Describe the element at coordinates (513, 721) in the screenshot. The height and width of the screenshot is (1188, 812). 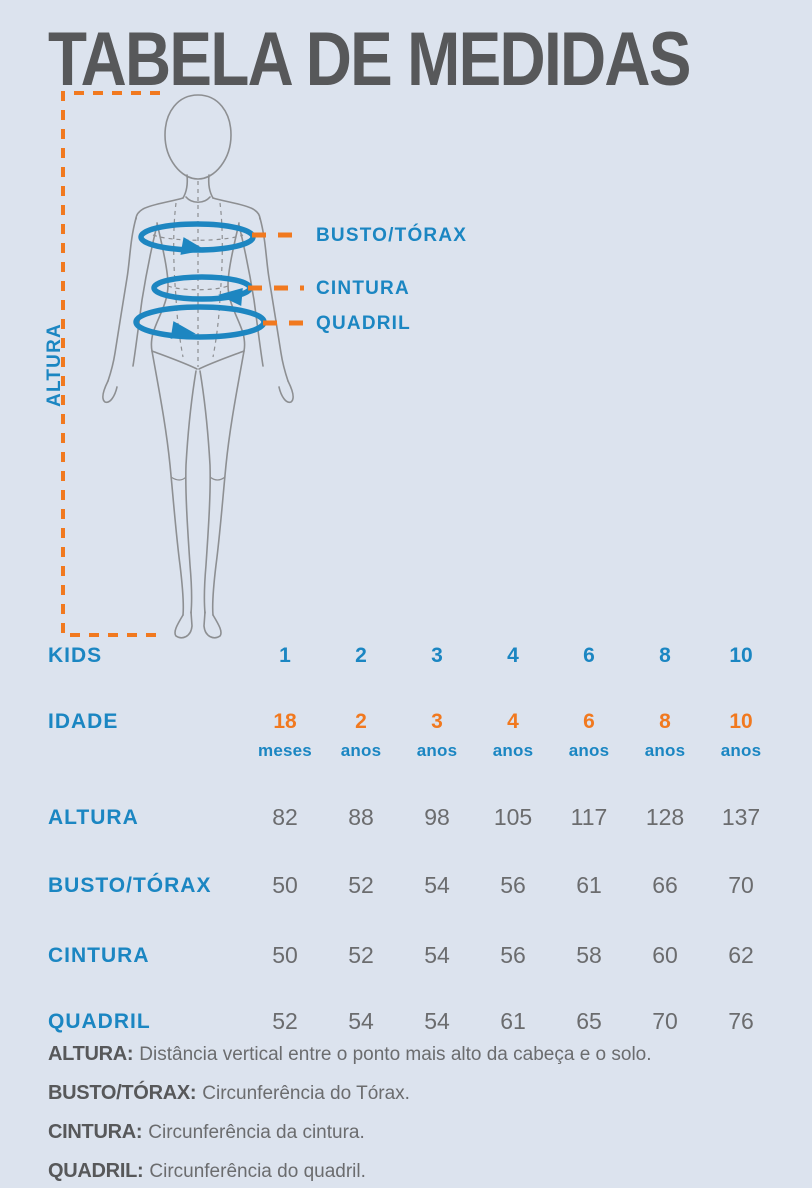
I see `age-value: 4` at that location.